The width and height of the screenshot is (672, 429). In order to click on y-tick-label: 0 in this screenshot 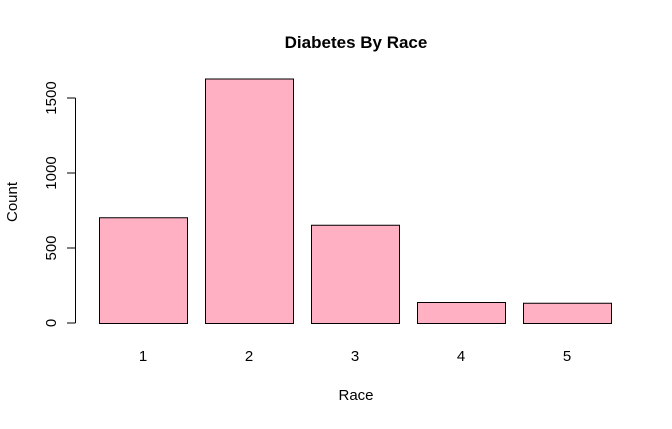, I will do `click(51, 323)`.